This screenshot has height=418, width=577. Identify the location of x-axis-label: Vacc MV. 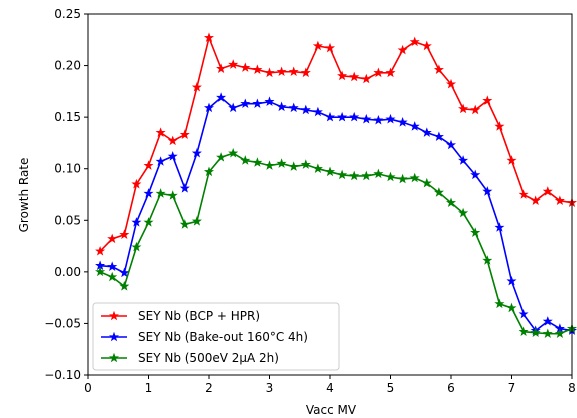
(331, 410).